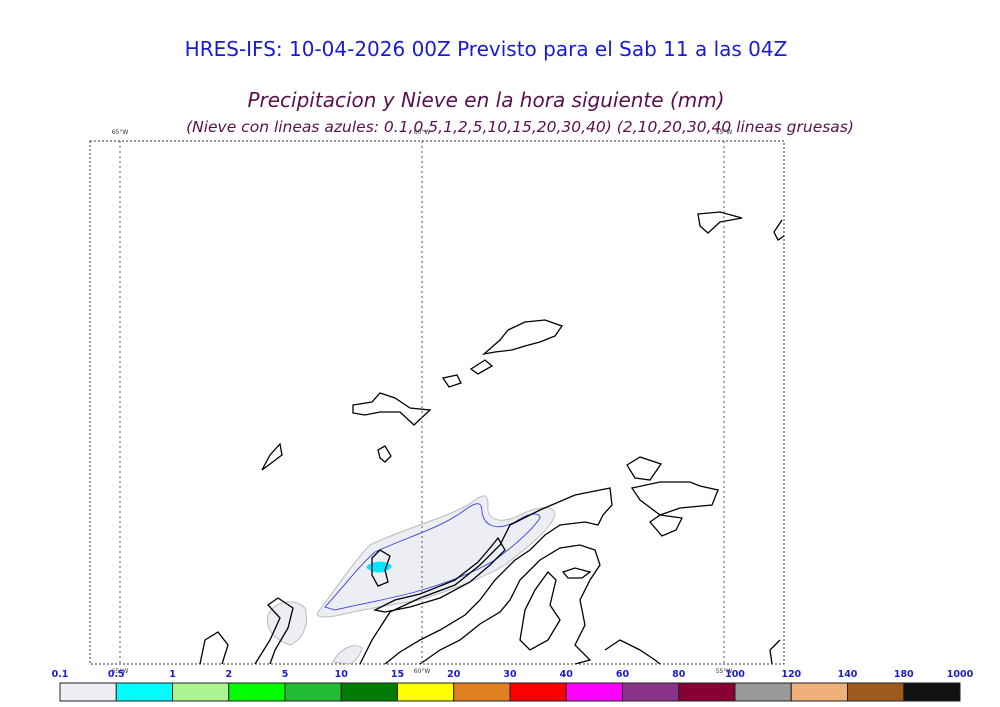  What do you see at coordinates (791, 674) in the screenshot?
I see `color-label: 120` at bounding box center [791, 674].